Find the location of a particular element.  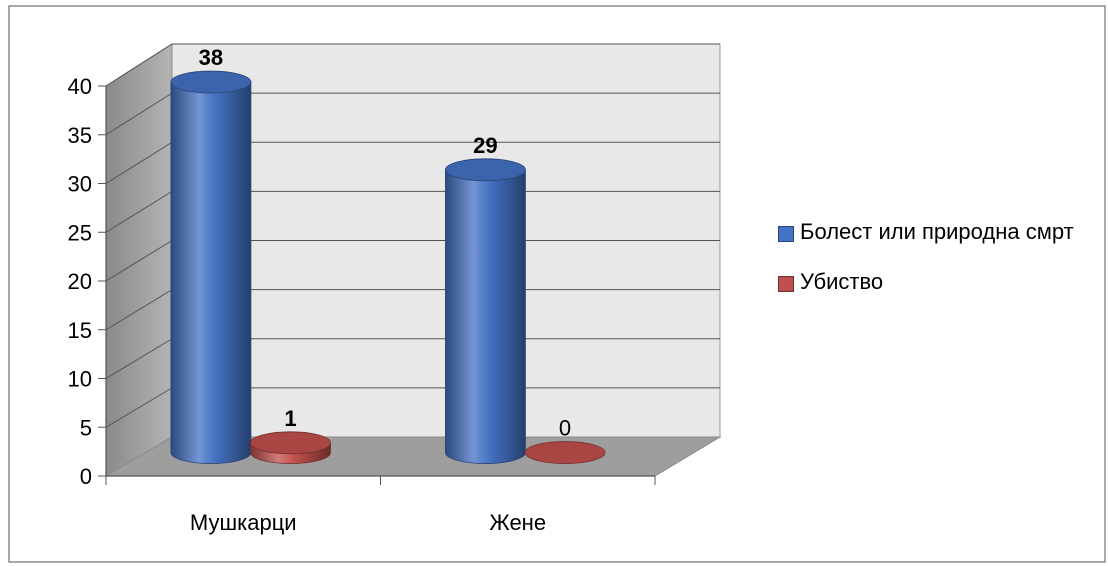

y-tick-label: 20 is located at coordinates (80, 281).